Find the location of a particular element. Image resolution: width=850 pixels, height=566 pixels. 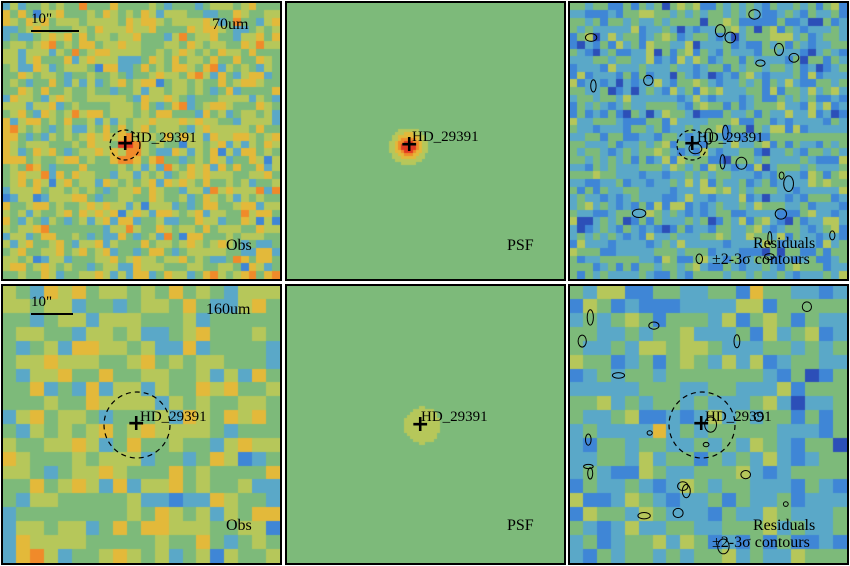

band-label: 70um is located at coordinates (230, 24).